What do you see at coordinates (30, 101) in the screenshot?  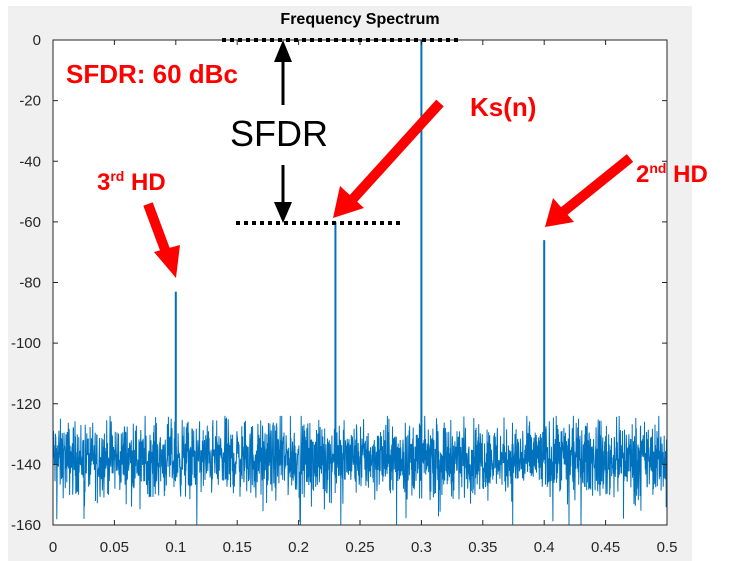 I see `y-tick-label: -20` at bounding box center [30, 101].